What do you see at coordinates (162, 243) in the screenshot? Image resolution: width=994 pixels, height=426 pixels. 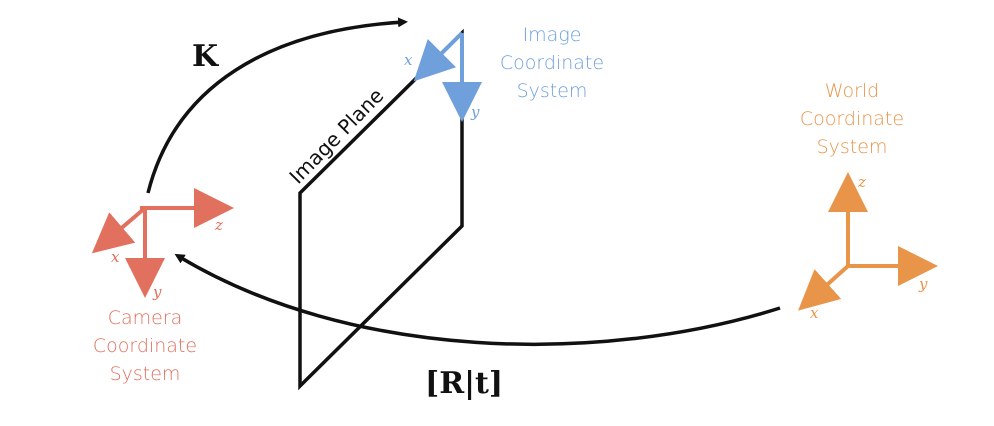 I see `camera-axes` at bounding box center [162, 243].